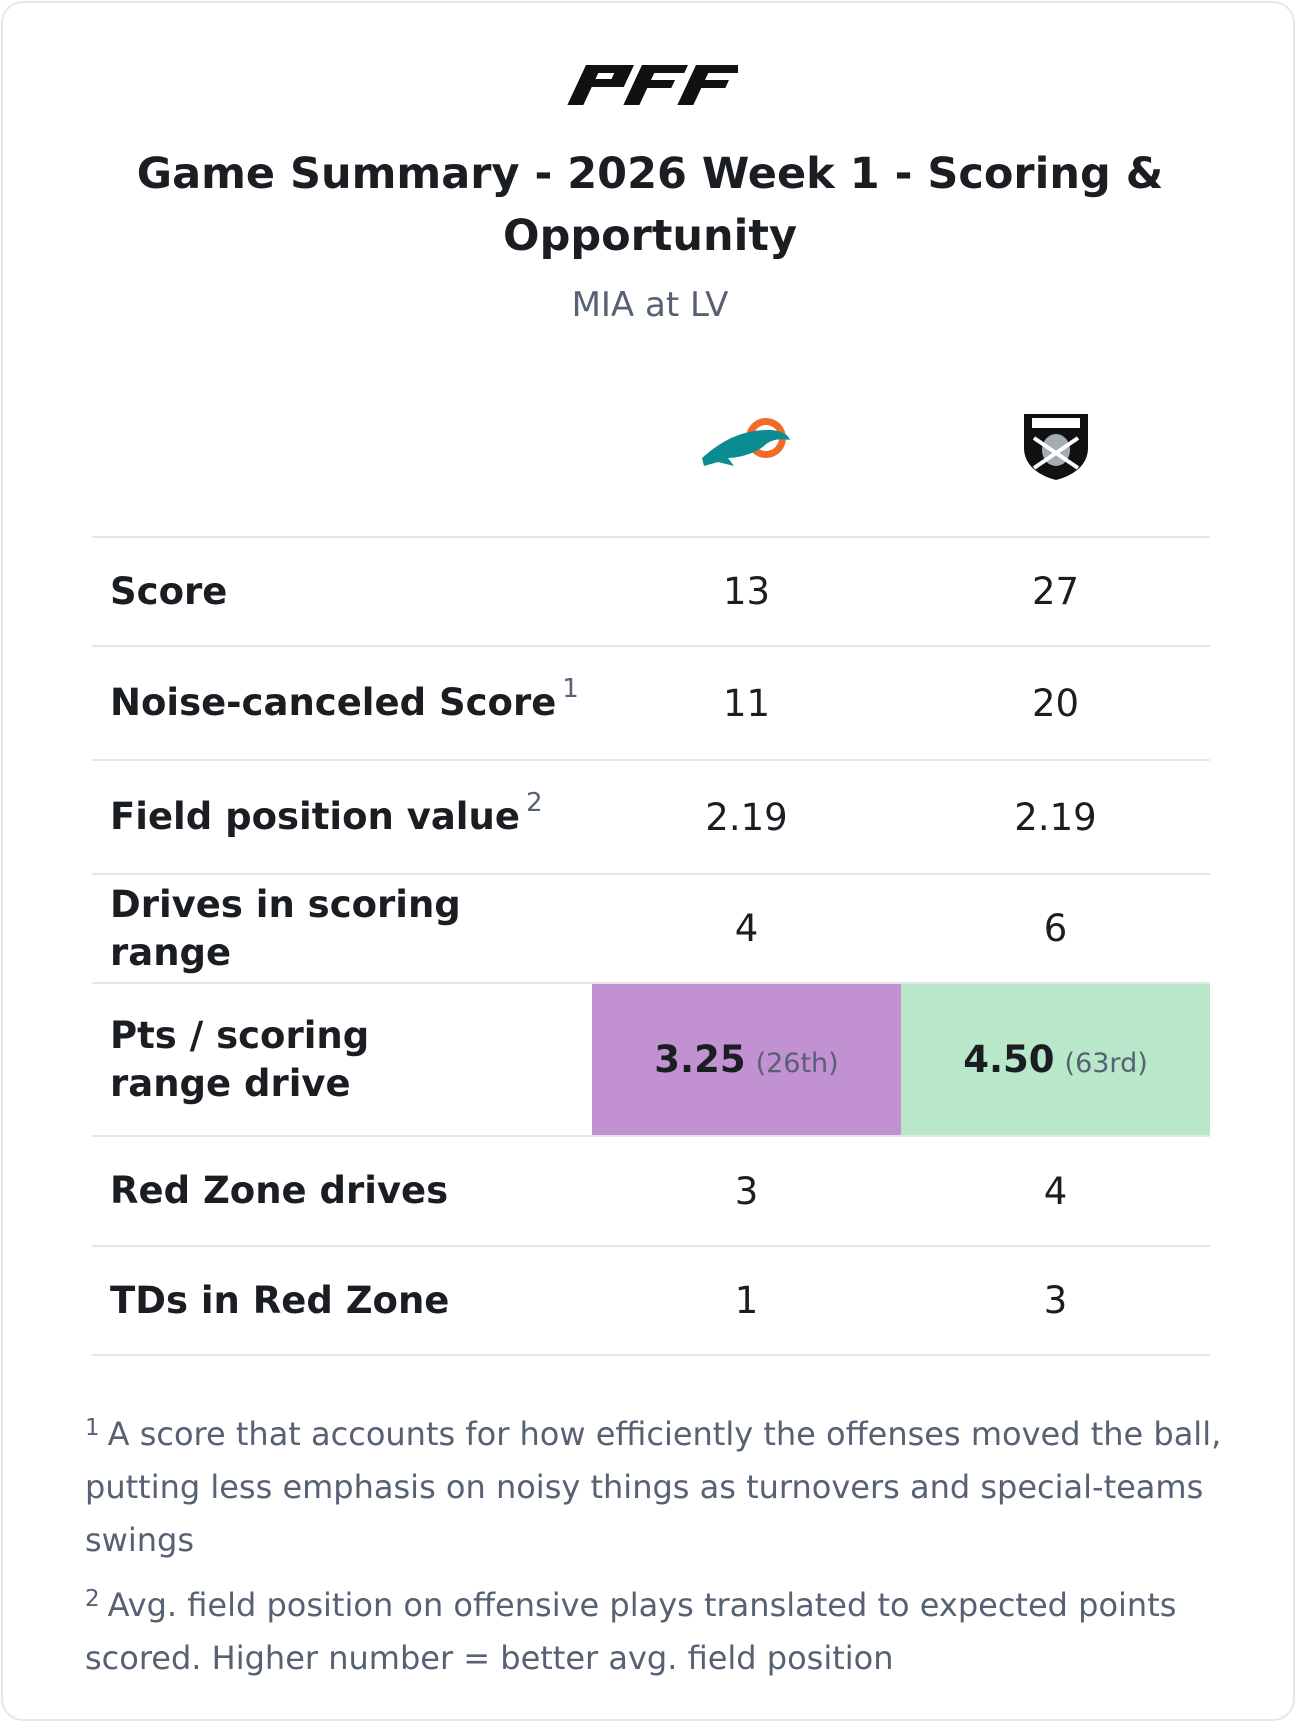 This screenshot has height=1726, width=1300. I want to click on footnote-ref: 2, so click(534, 803).